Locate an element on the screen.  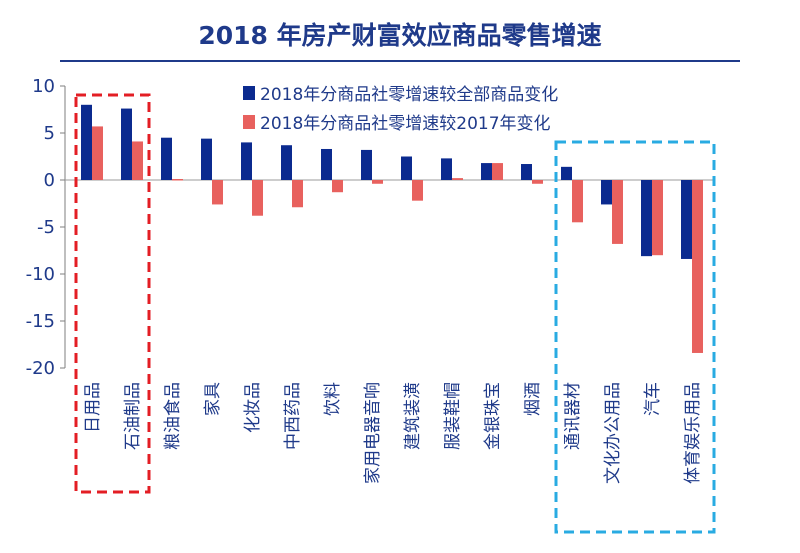
x-category-label: 石油制品 is located at coordinates (133, 416).